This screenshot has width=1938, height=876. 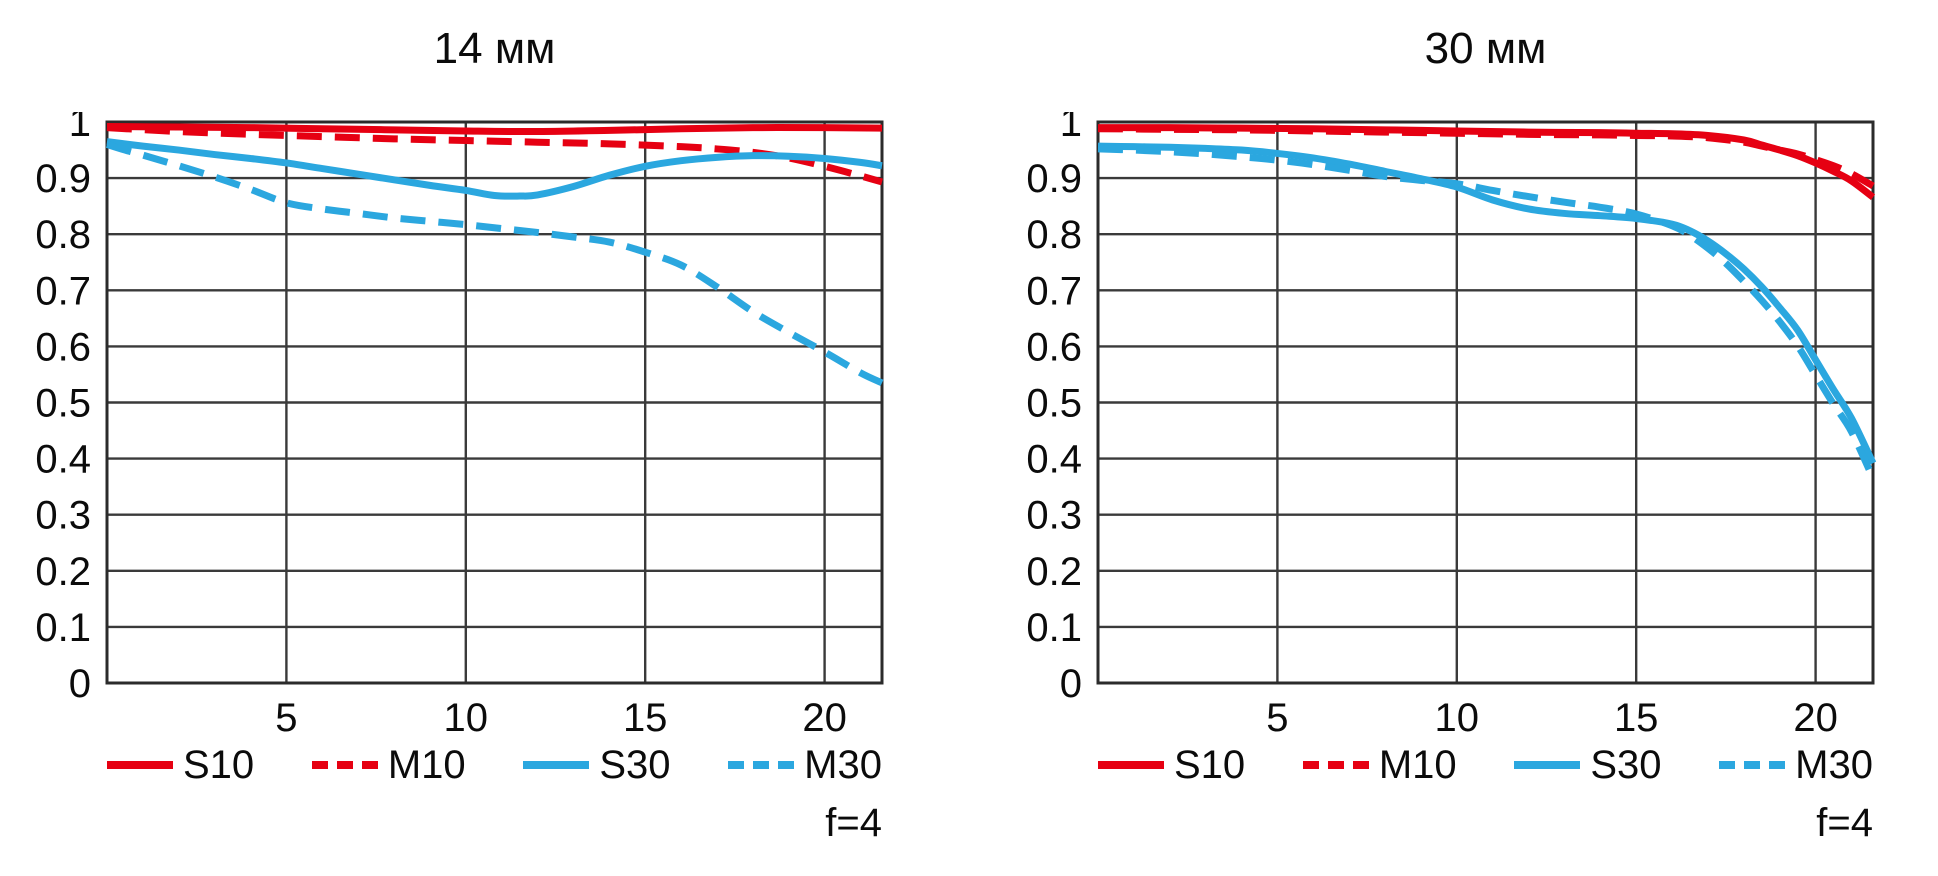 What do you see at coordinates (494, 264) in the screenshot?
I see `curve-m30-14mm` at bounding box center [494, 264].